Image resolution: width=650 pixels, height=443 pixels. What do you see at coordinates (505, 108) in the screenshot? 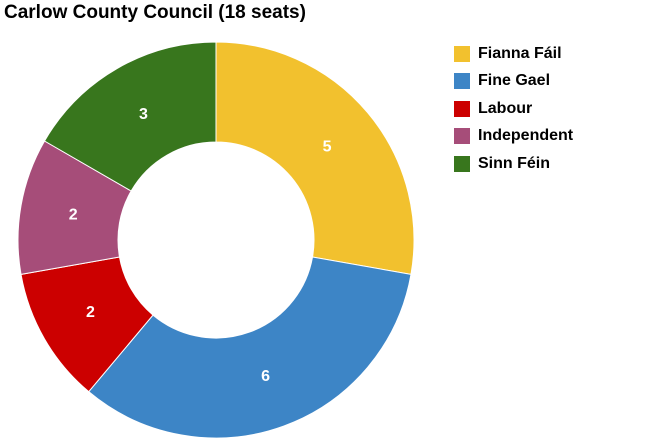
I see `legend-label-labour: Labour` at bounding box center [505, 108].